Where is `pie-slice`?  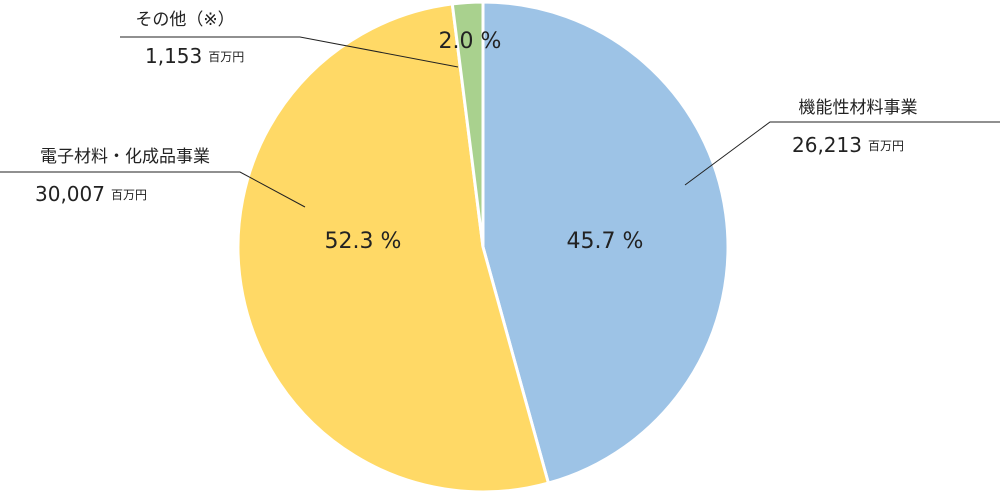
pie-slice is located at coordinates (467, 124).